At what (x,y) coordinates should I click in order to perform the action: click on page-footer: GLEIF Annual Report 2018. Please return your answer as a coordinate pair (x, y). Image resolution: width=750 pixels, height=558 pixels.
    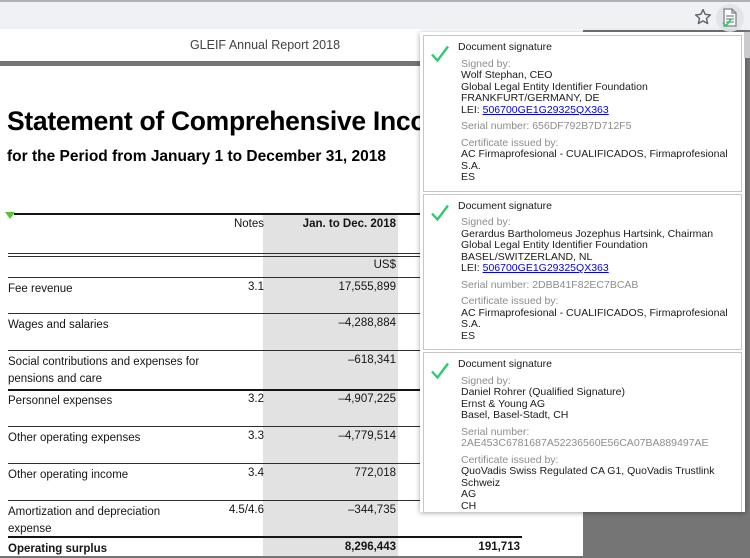
    Looking at the image, I should click on (265, 45).